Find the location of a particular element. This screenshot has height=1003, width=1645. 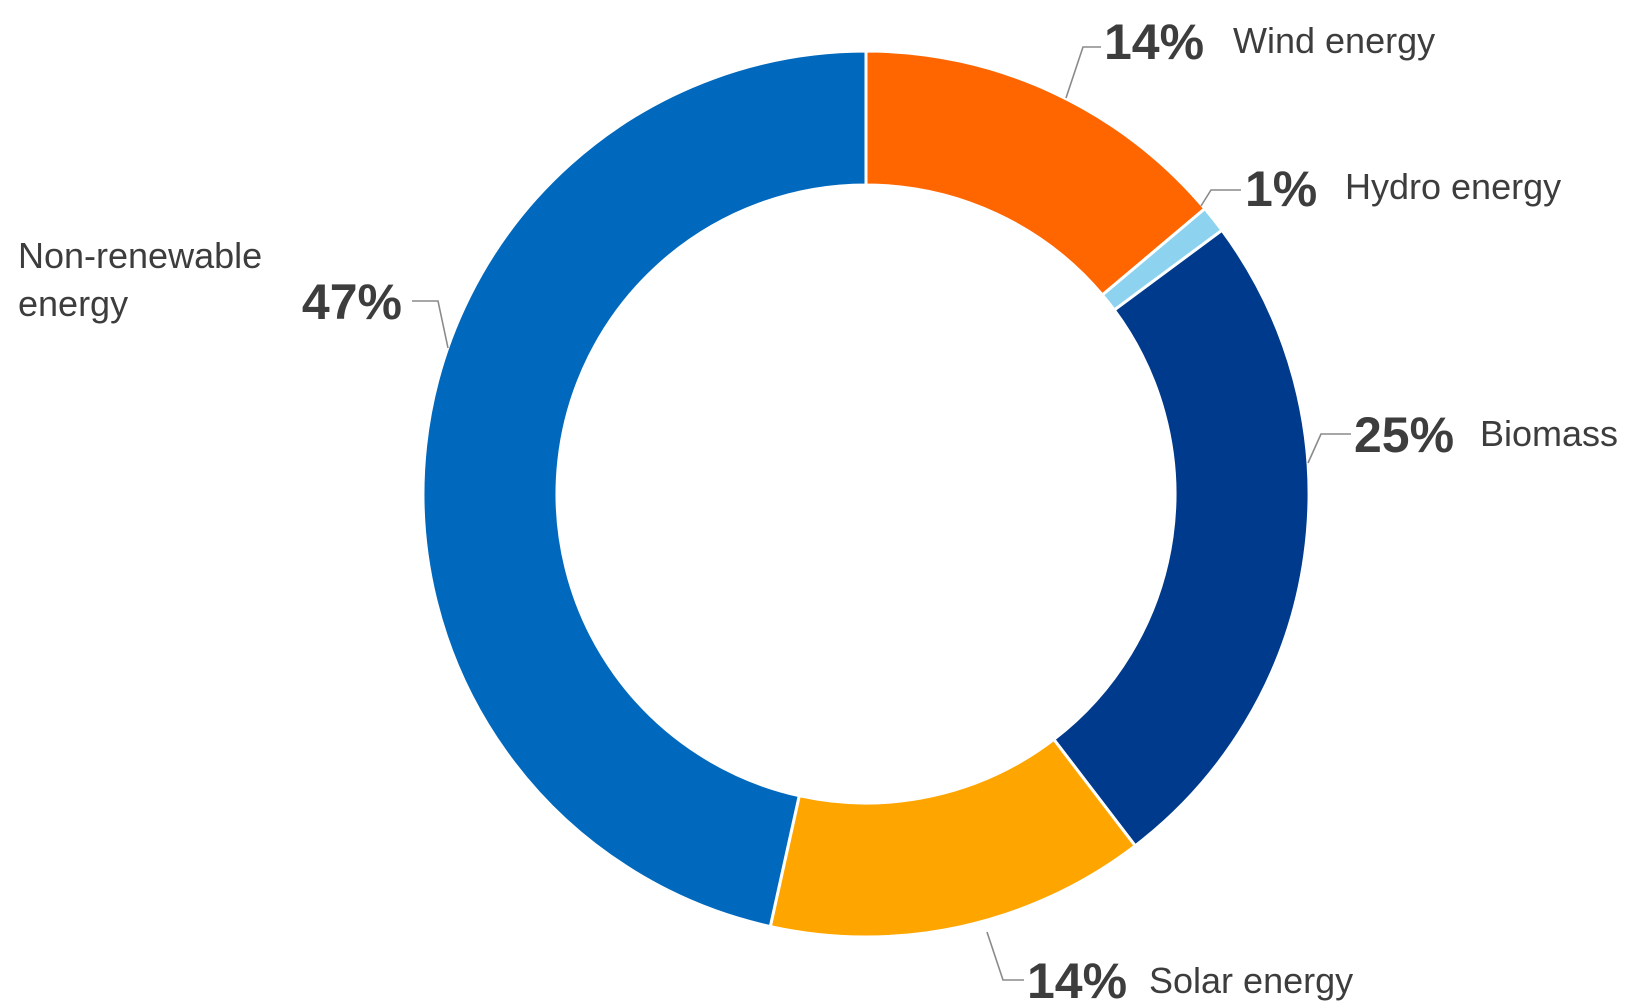

category-label-solar-energy: Solar energy is located at coordinates (1251, 980).